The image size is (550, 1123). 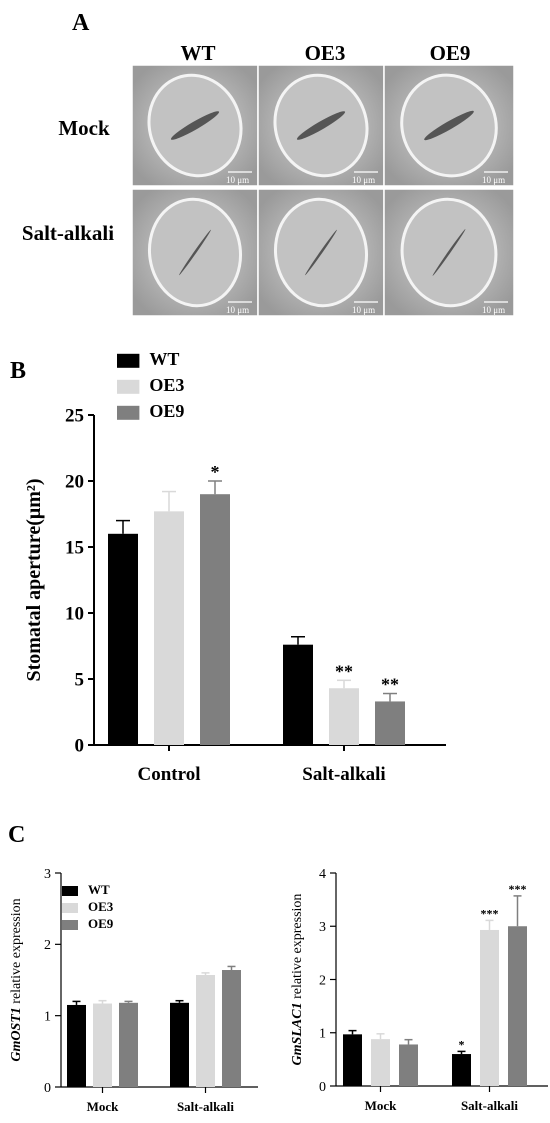 I want to click on panel-c-letter: C, so click(x=16, y=835).